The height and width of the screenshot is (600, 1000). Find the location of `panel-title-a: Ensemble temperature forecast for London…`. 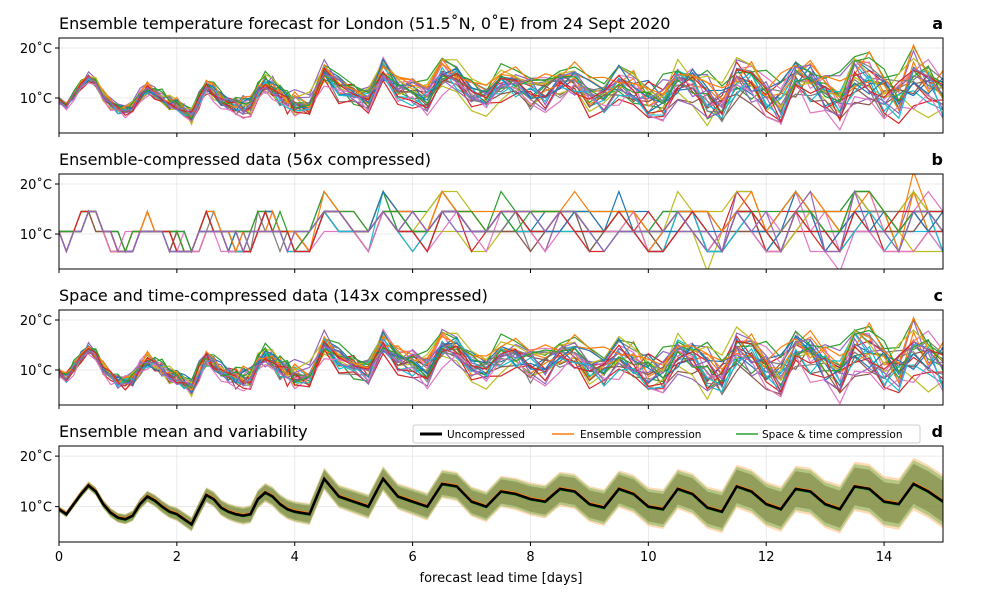

panel-title-a: Ensemble temperature forecast for London… is located at coordinates (364, 23).